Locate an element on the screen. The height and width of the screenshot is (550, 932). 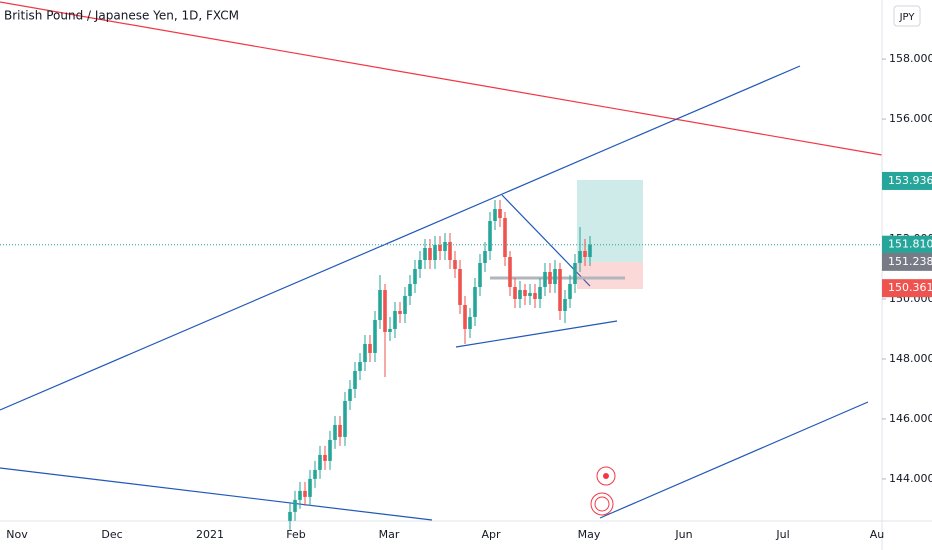
y-tick-label: 156.000 is located at coordinates (910, 118).